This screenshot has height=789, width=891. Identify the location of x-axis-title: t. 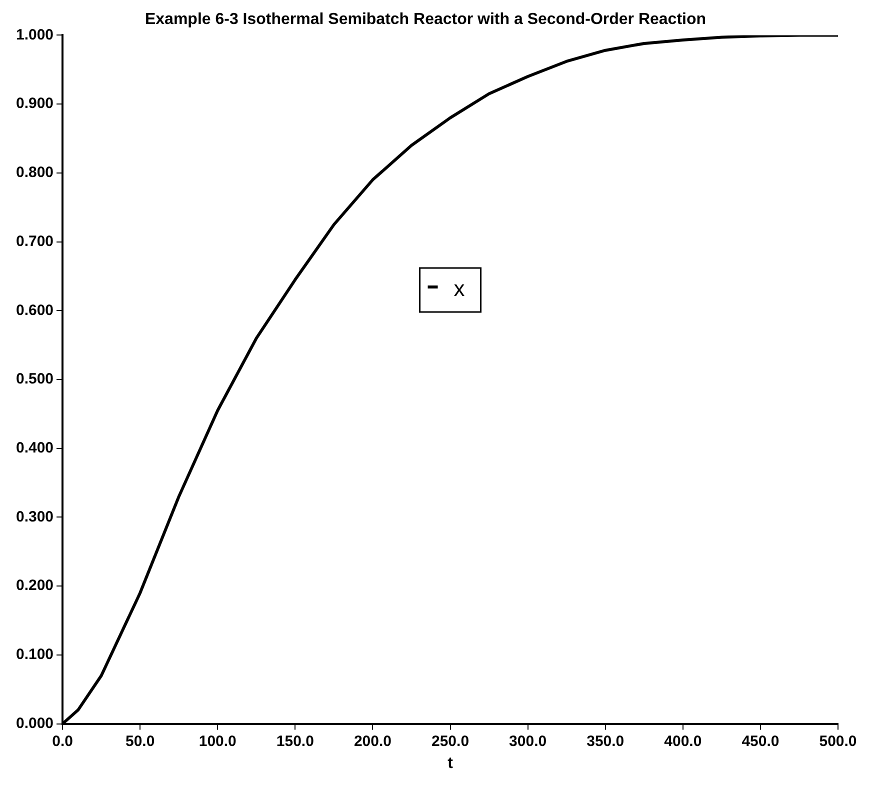
(451, 763).